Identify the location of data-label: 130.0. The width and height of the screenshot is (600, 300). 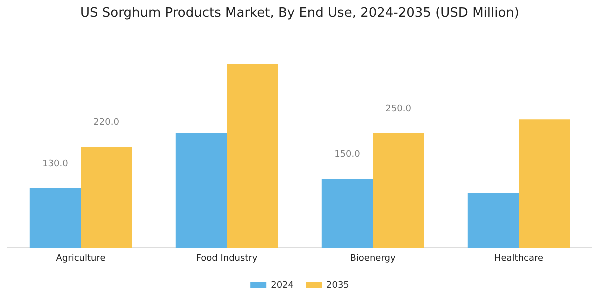
(55, 164).